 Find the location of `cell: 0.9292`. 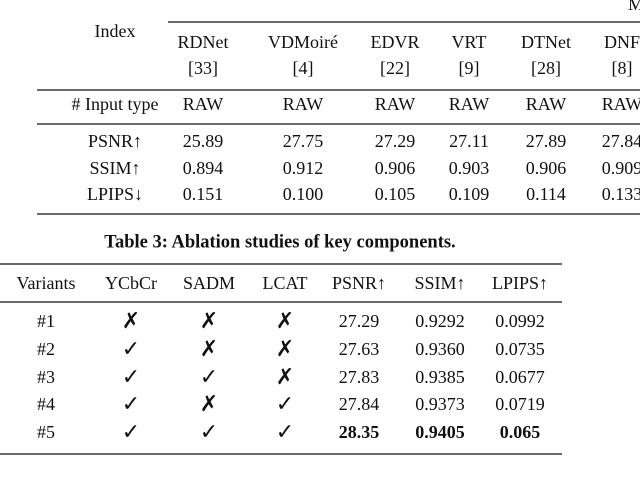

cell: 0.9292 is located at coordinates (440, 321).